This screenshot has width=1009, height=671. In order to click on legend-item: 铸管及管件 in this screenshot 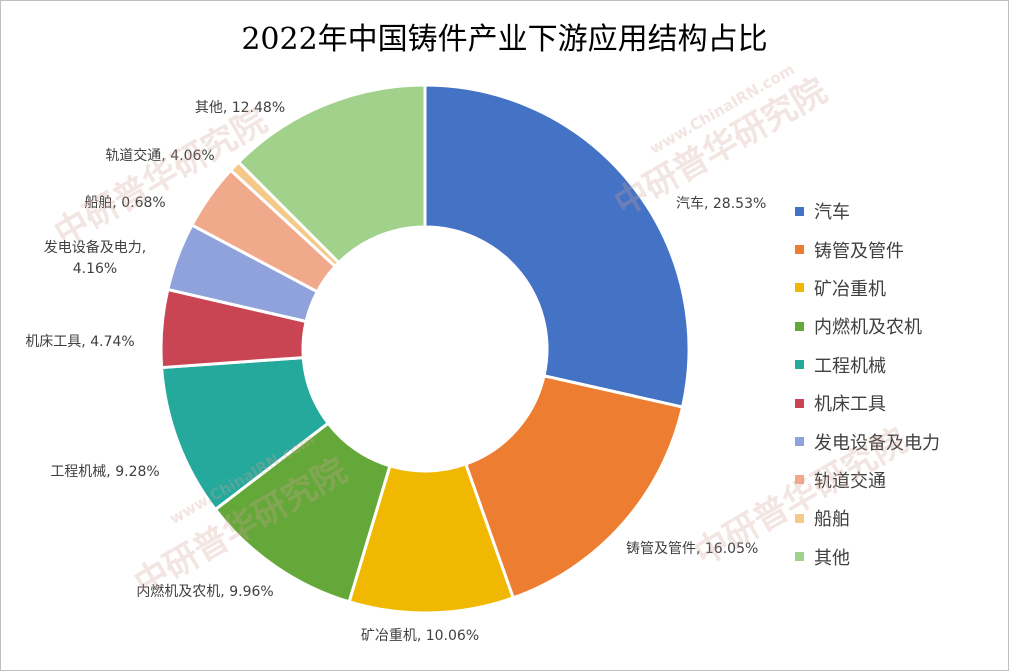, I will do `click(867, 249)`.